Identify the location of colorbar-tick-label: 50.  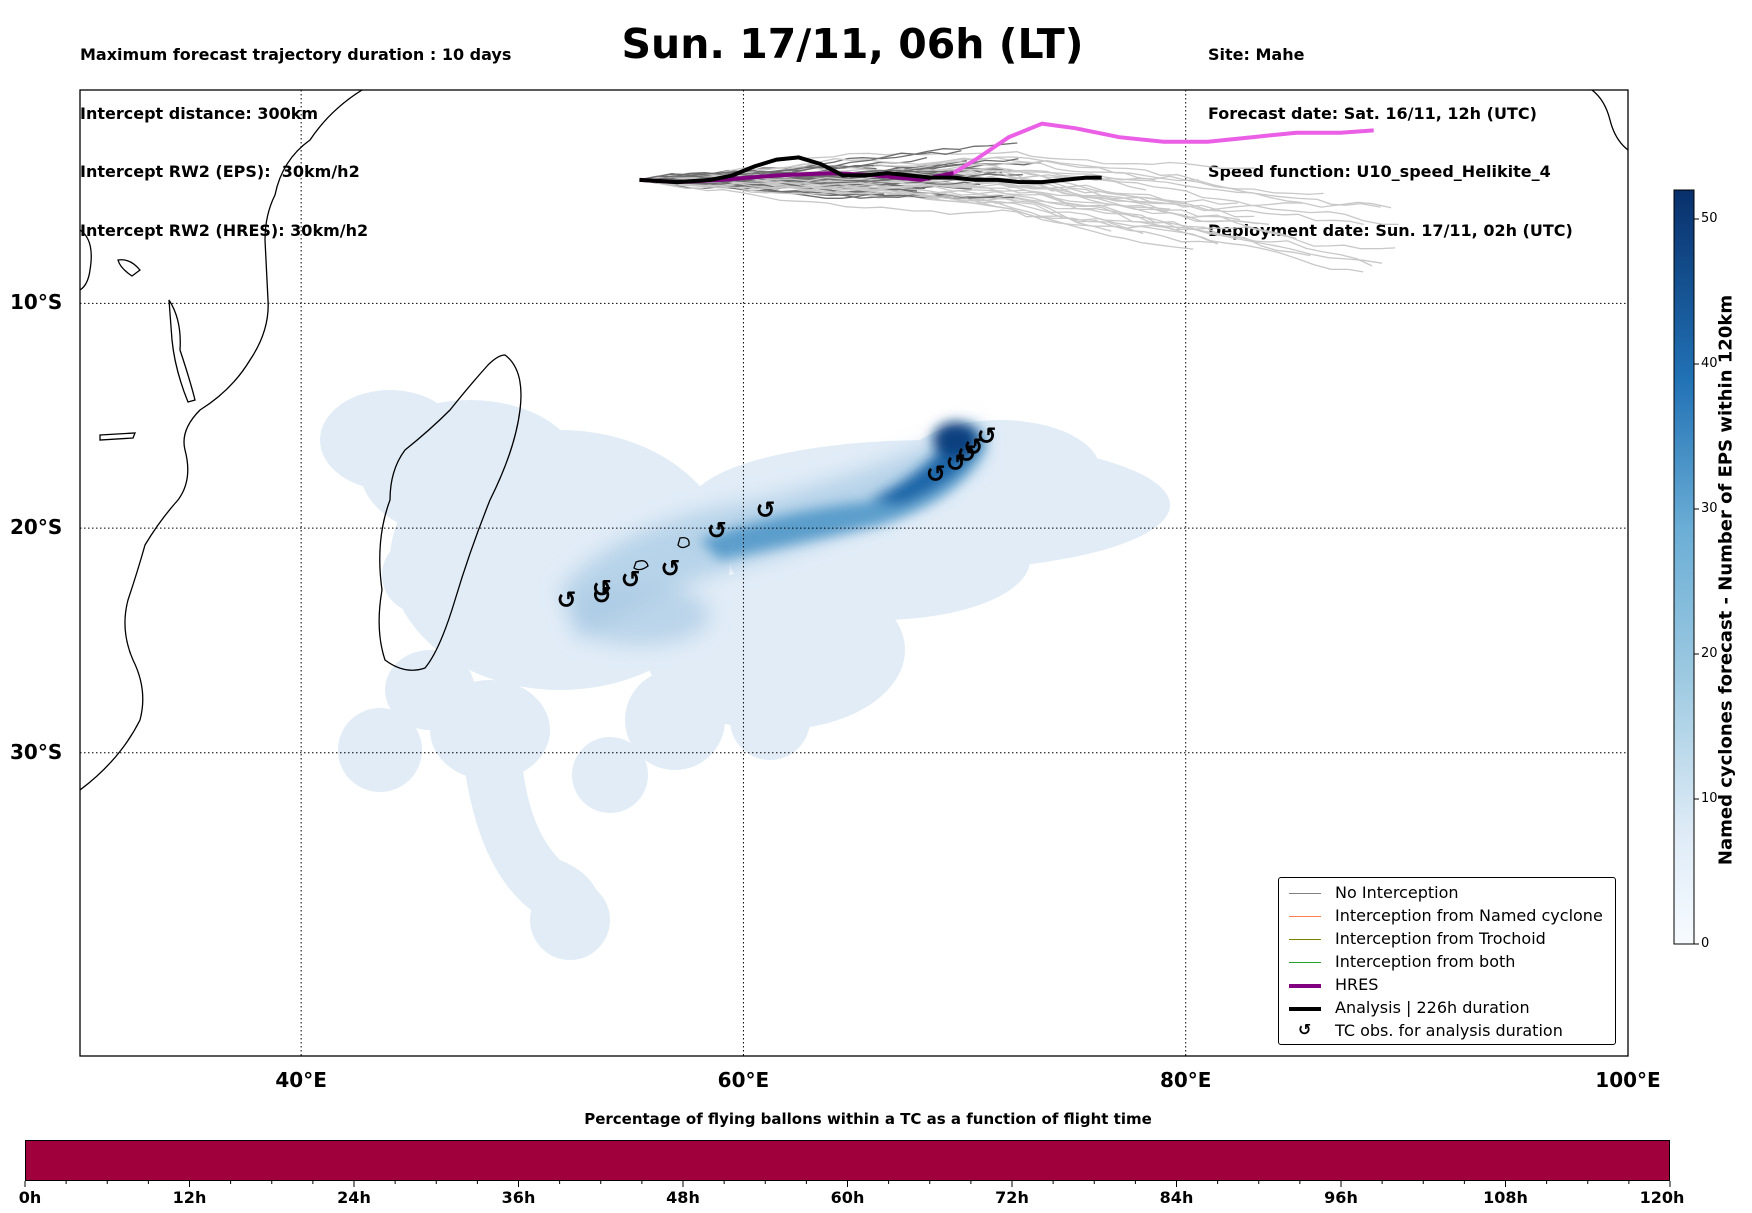
(1709, 218).